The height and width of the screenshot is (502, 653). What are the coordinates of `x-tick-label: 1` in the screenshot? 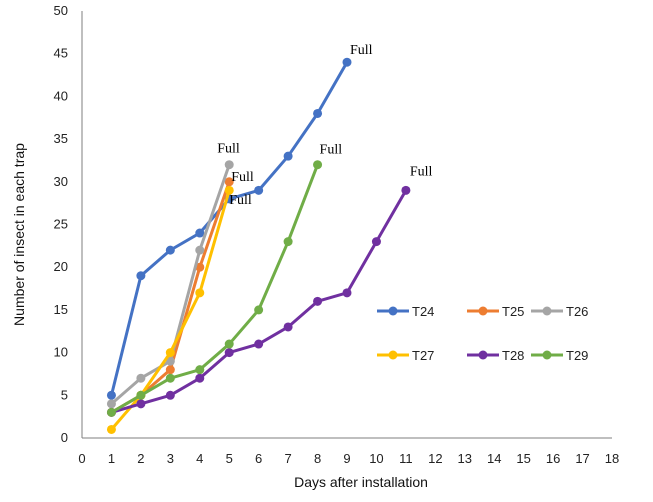 It's located at (111, 458).